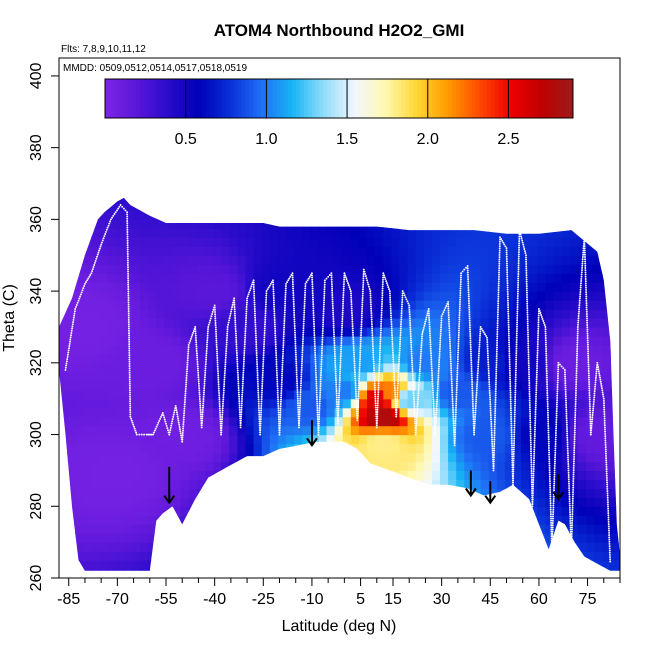  What do you see at coordinates (103, 49) in the screenshot?
I see `flights-note: Flts: 7,8,9,10,11,12` at bounding box center [103, 49].